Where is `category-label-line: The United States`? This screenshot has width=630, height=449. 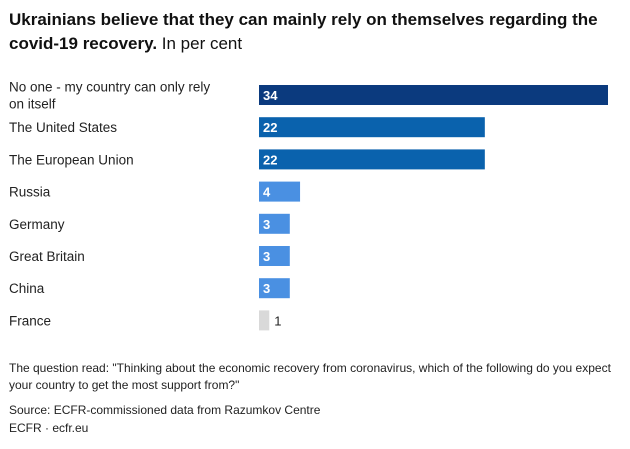
category-label-line: The United States is located at coordinates (63, 127).